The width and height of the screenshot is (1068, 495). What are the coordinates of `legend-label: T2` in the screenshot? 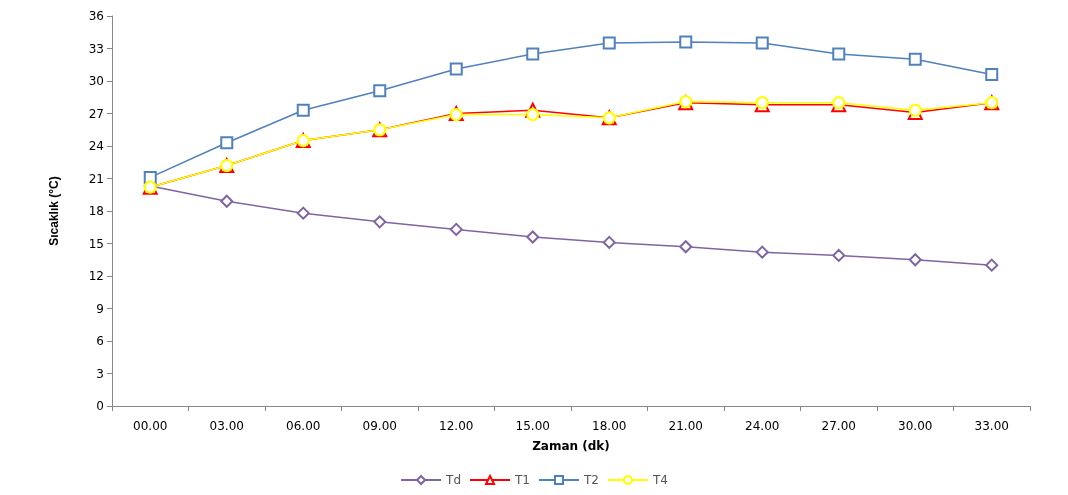 It's located at (590, 480).